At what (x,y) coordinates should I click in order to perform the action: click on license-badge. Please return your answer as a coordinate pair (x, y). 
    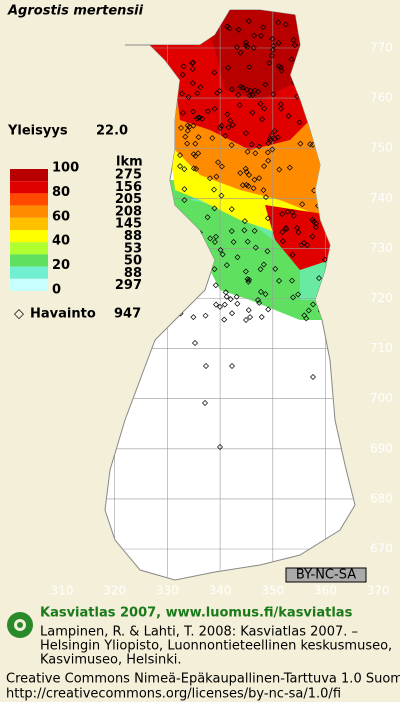
    Looking at the image, I should click on (326, 575).